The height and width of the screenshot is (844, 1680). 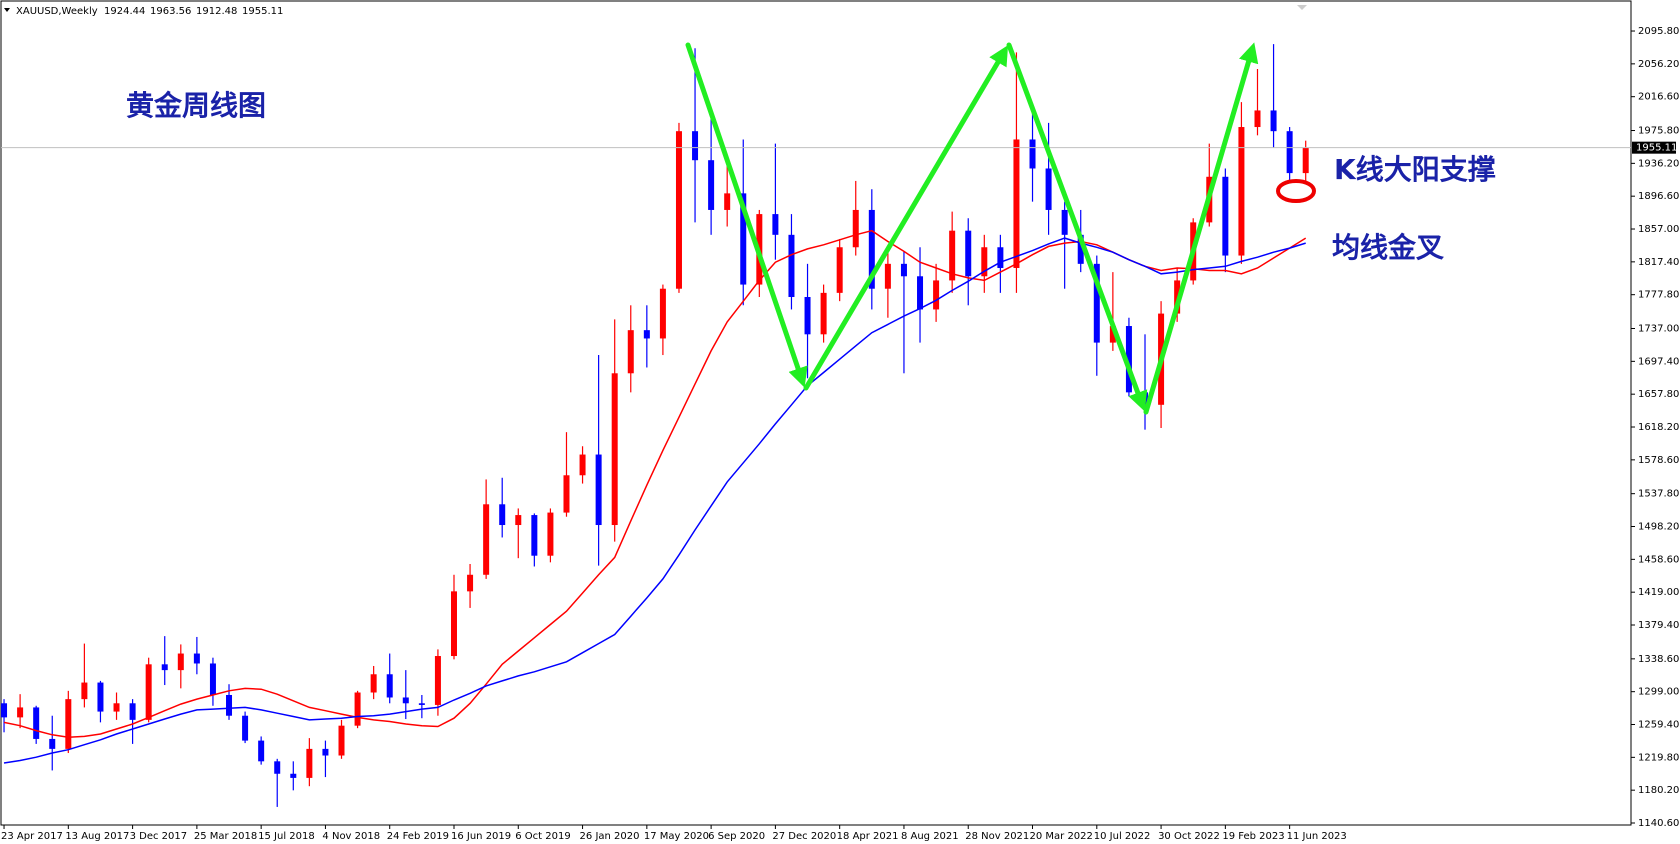 I want to click on price-box, so click(x=1654, y=147).